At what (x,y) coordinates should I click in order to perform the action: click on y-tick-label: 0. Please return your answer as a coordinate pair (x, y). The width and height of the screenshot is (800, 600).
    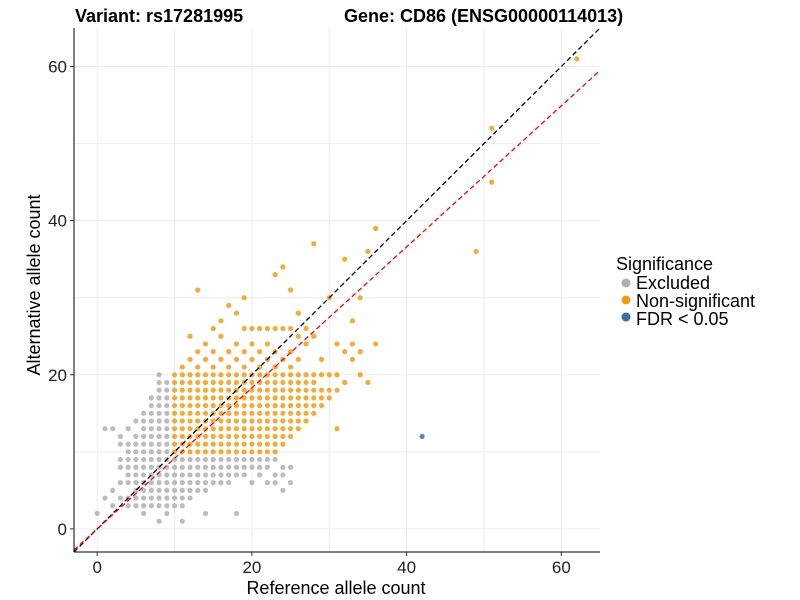
    Looking at the image, I should click on (62, 529).